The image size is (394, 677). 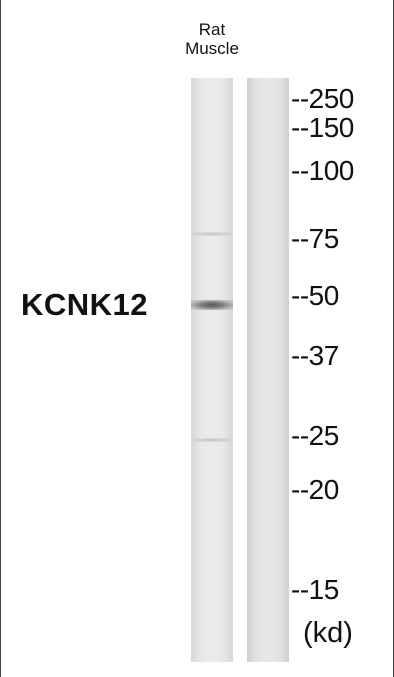 I want to click on marker-50: --50, so click(x=315, y=295).